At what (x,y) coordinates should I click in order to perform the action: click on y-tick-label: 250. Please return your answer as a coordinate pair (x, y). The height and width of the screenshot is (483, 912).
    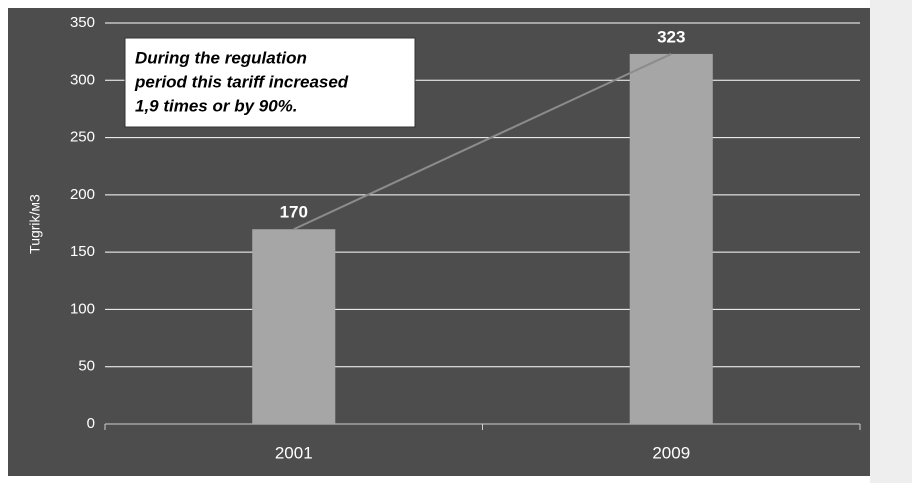
    Looking at the image, I should click on (82, 137).